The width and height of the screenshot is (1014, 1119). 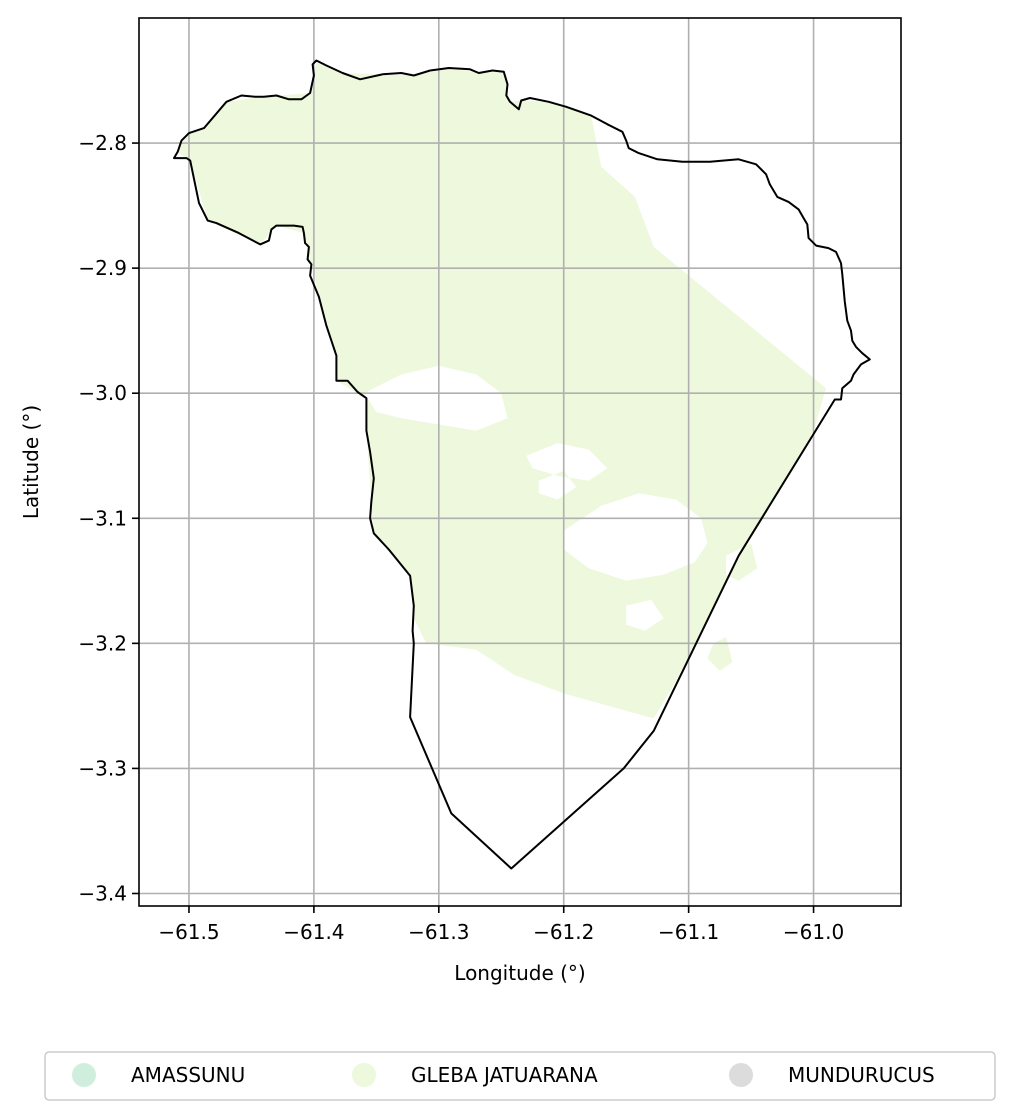 What do you see at coordinates (741, 1075) in the screenshot?
I see `legend-swatch-mundurucus` at bounding box center [741, 1075].